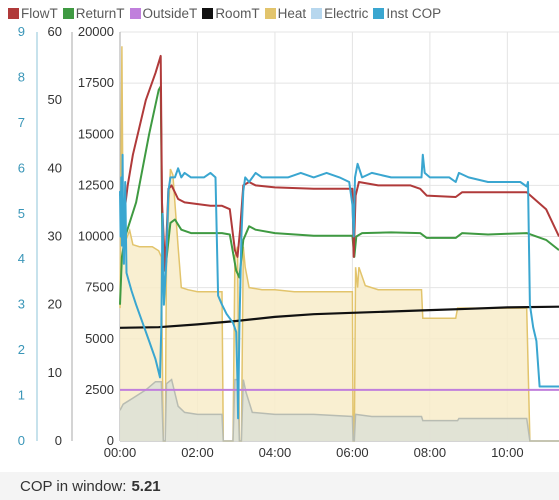  Describe the element at coordinates (339, 317) in the screenshot. I see `roomt-line` at that location.